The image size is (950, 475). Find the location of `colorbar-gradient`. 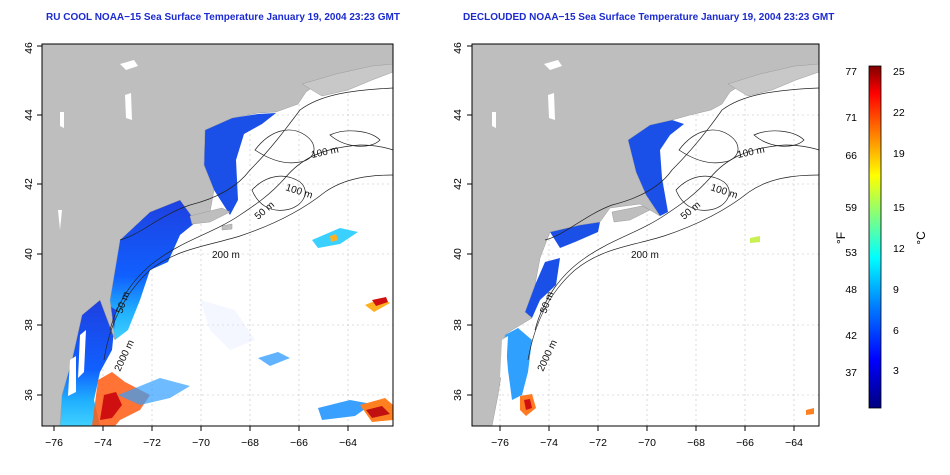

colorbar-gradient is located at coordinates (875, 237).